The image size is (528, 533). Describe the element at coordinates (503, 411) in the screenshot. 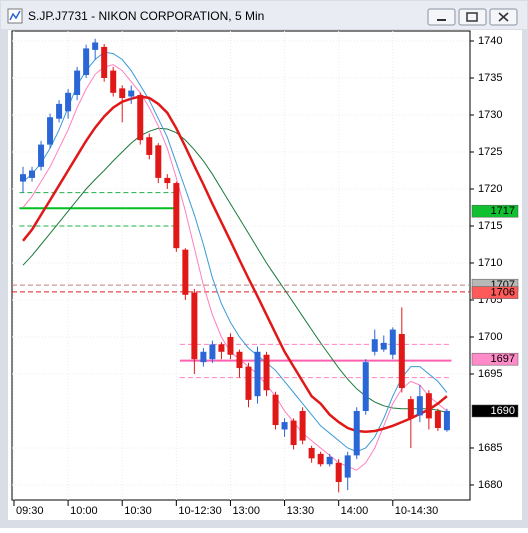

I see `price-label: 1690` at that location.